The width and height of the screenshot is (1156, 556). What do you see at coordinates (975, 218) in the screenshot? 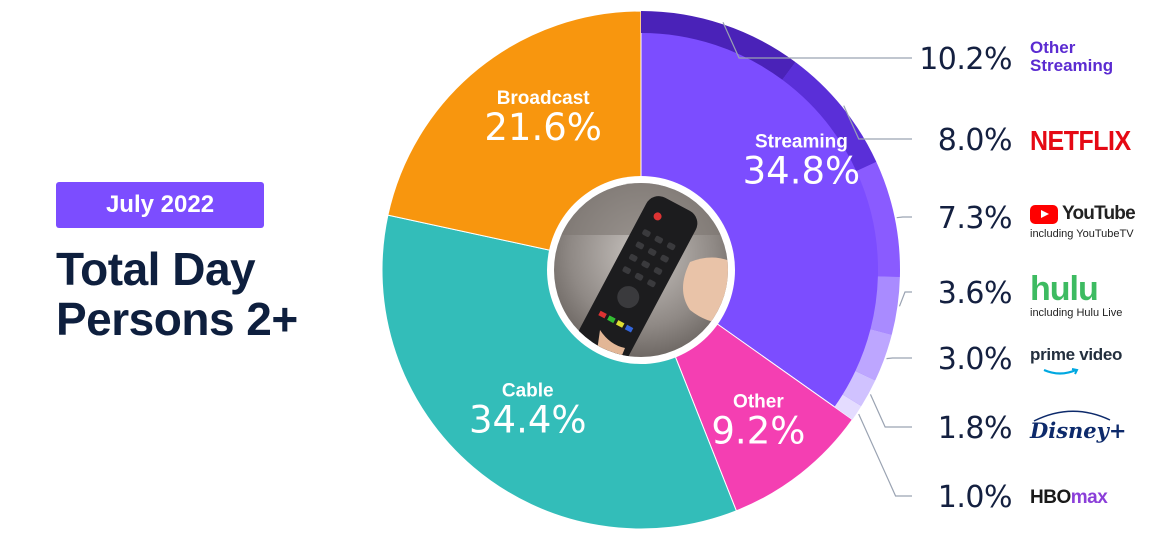
I see `legend-pct-youtube: 7.3%` at bounding box center [975, 218].